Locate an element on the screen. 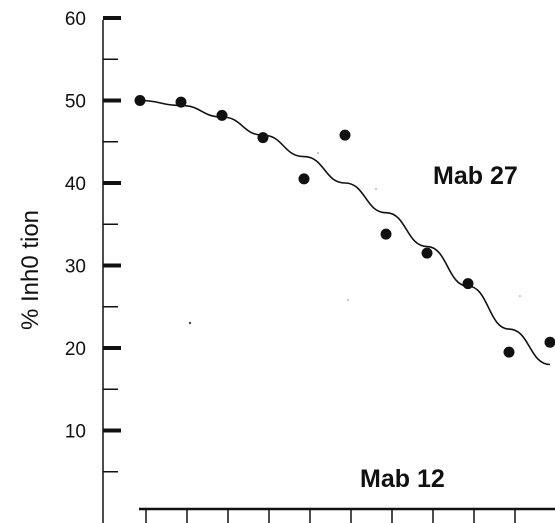 The height and width of the screenshot is (523, 555). y-tick-label: 60 is located at coordinates (75, 19).